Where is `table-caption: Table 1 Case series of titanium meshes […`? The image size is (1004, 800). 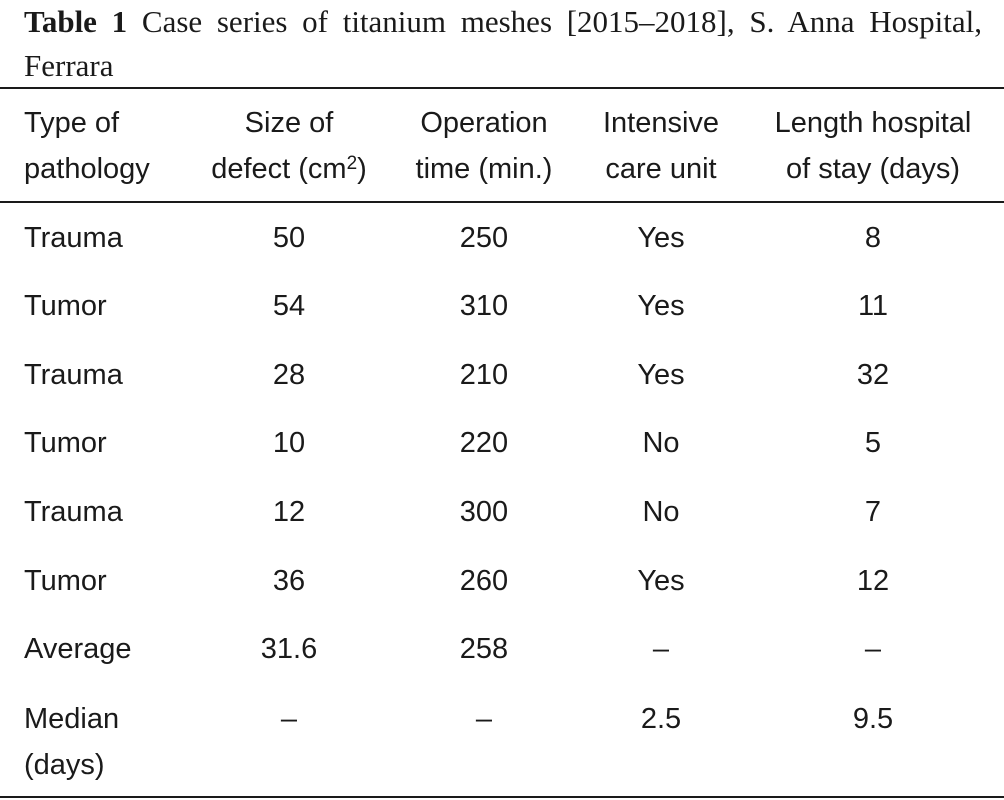
table-caption: Table 1 Case series of titanium meshes [… is located at coordinates (503, 44).